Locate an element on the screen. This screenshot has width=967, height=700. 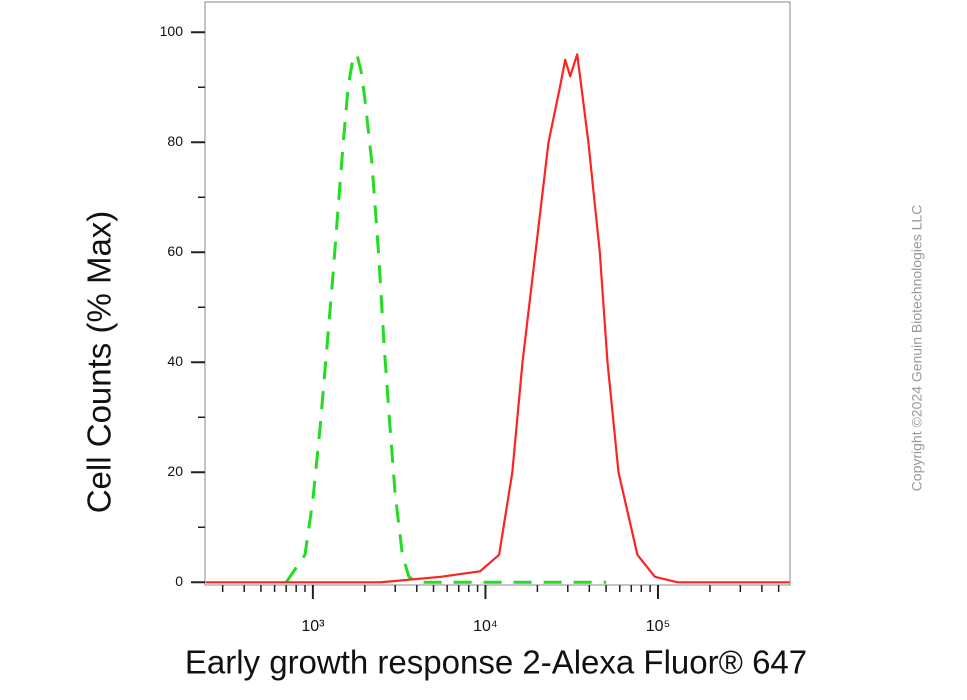
y-tick-label: 60 is located at coordinates (175, 251).